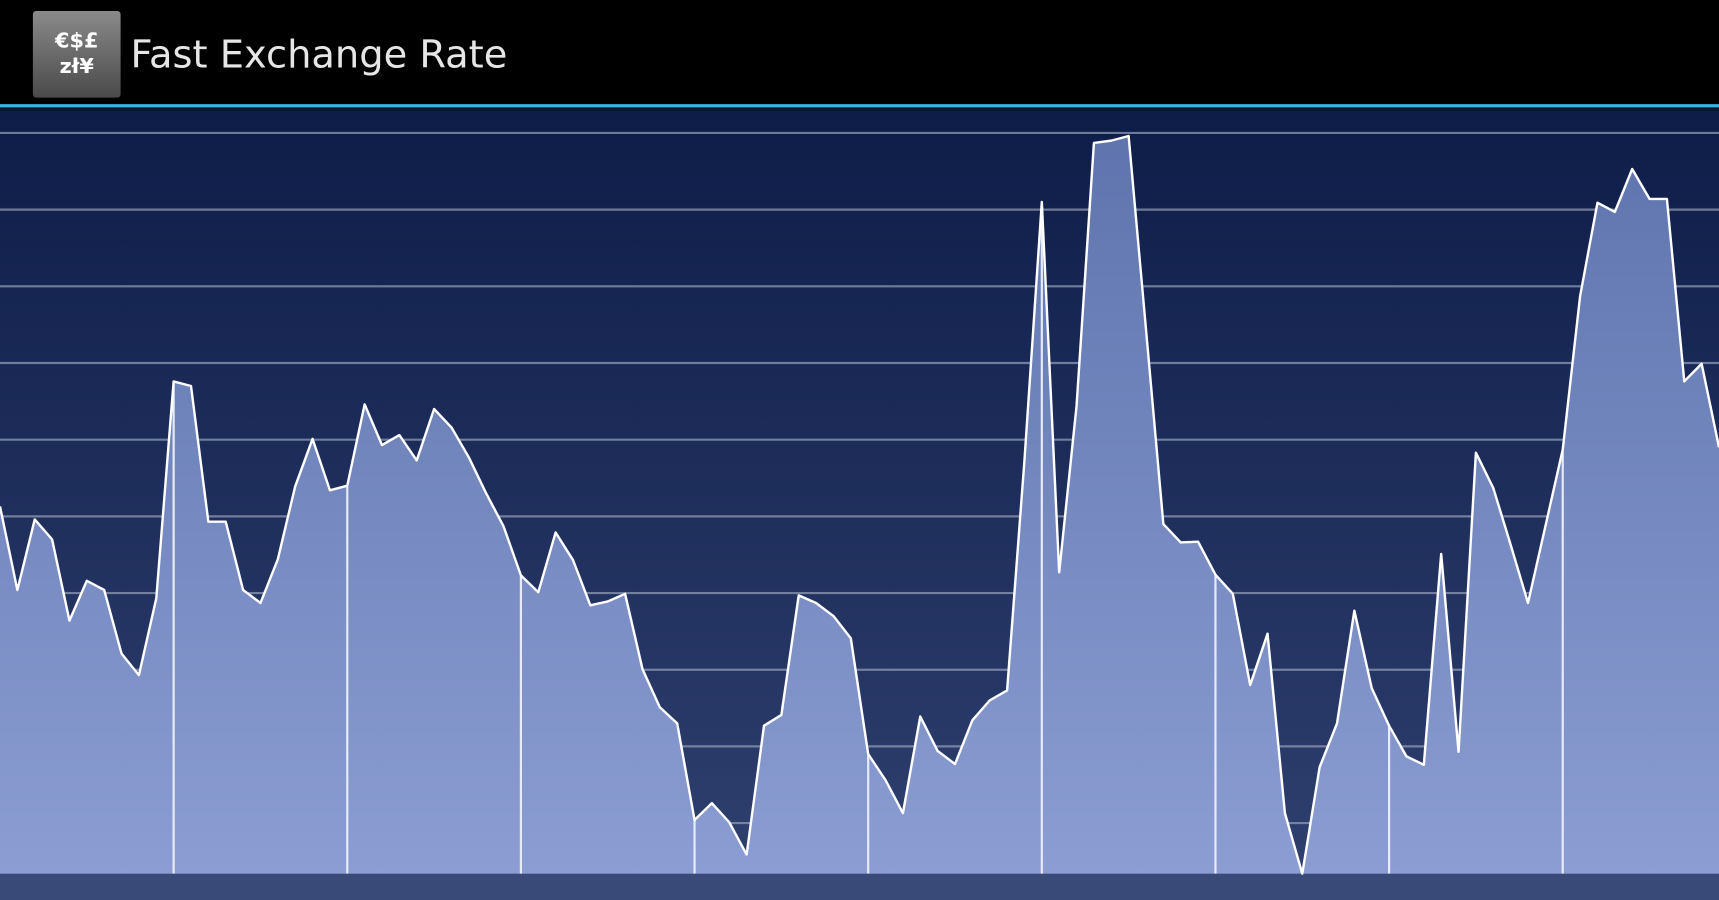  I want to click on divider, so click(859, 106).